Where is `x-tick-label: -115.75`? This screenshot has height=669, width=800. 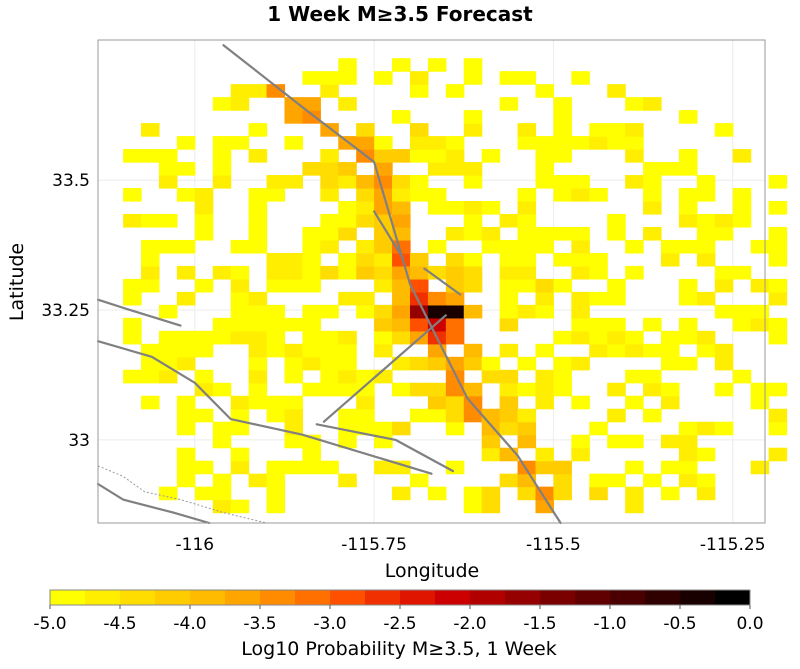
x-tick-label: -115.75 is located at coordinates (374, 545).